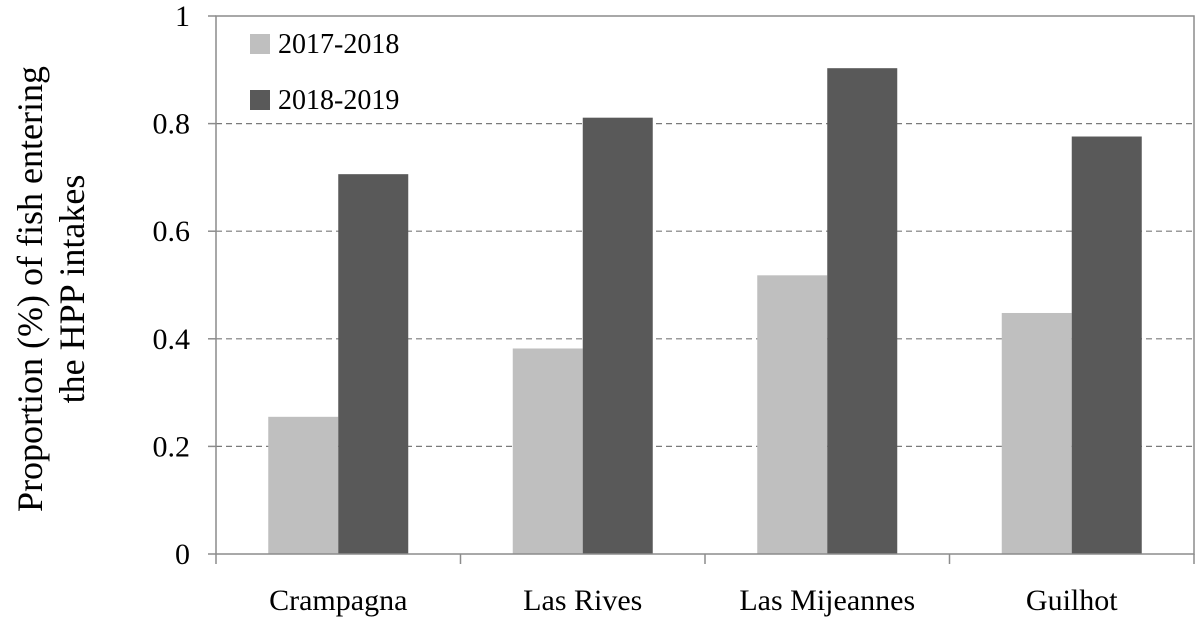 The image size is (1200, 620). I want to click on y-tick-label: 0.4, so click(172, 339).